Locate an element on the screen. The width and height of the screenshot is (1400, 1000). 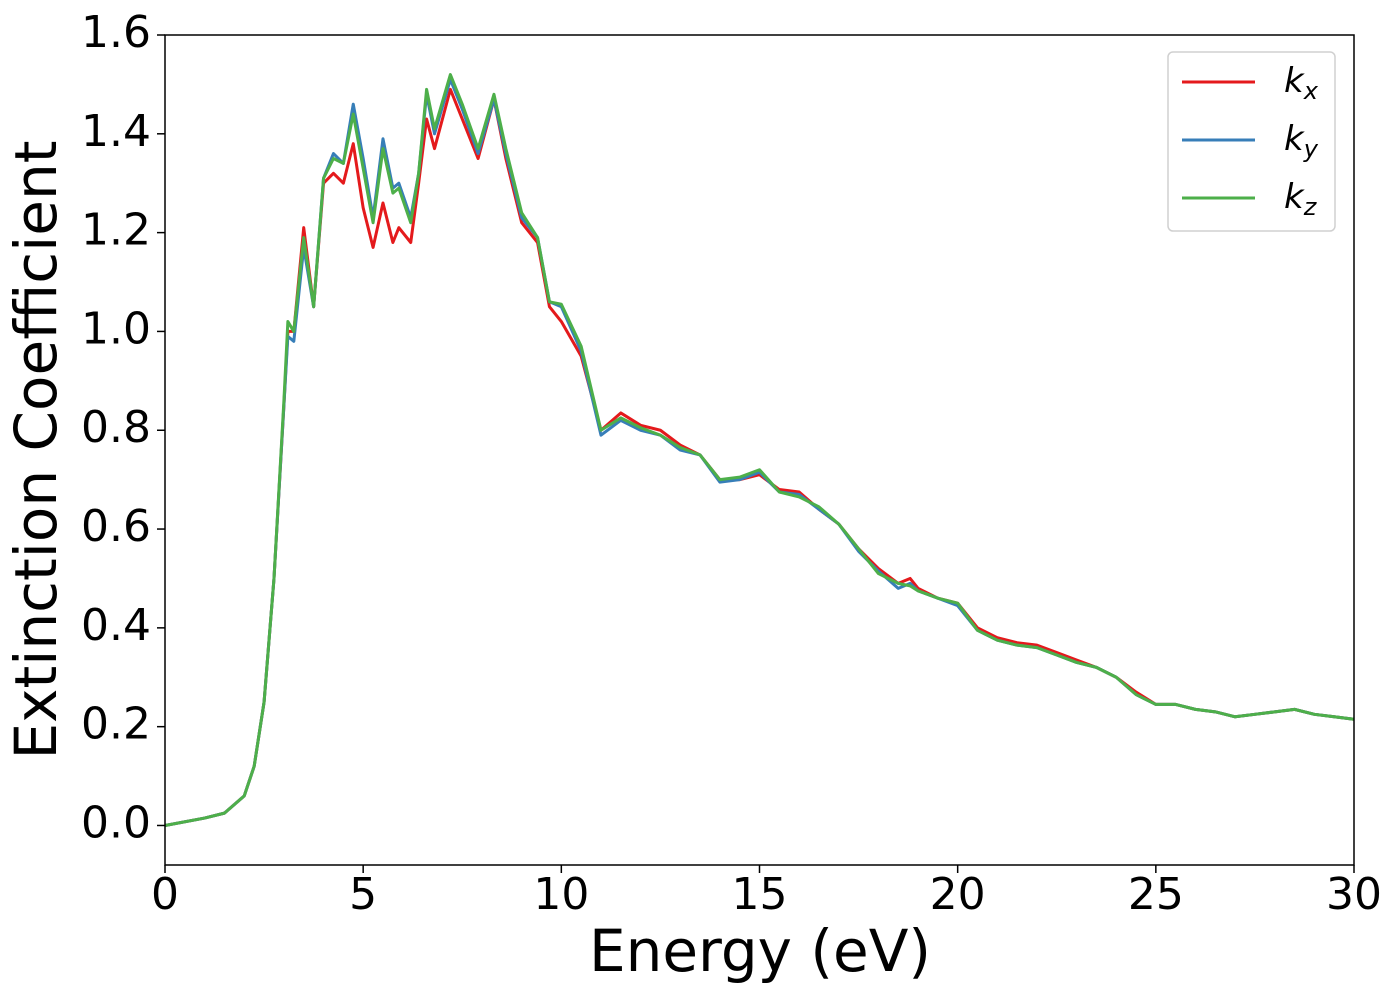
y-tick-label: 0.0 is located at coordinates (116, 822).